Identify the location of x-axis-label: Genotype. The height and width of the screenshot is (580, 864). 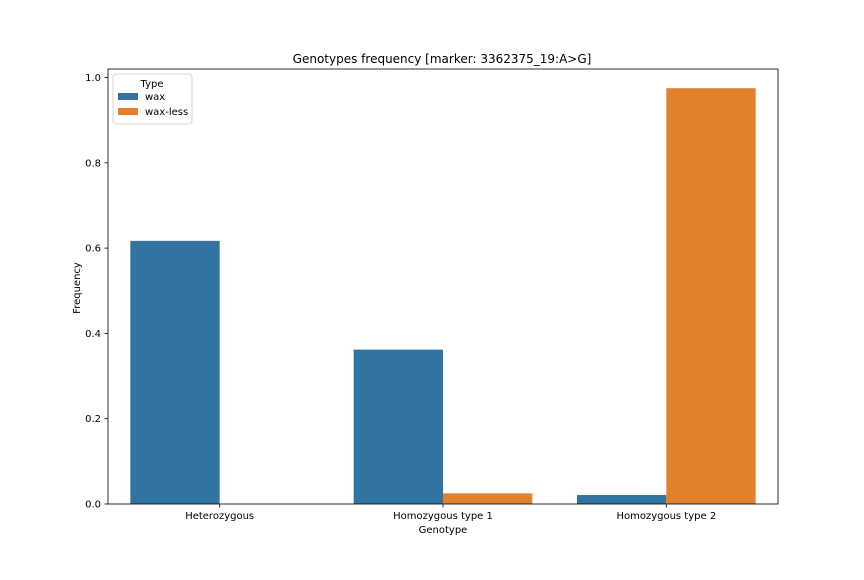
(443, 530).